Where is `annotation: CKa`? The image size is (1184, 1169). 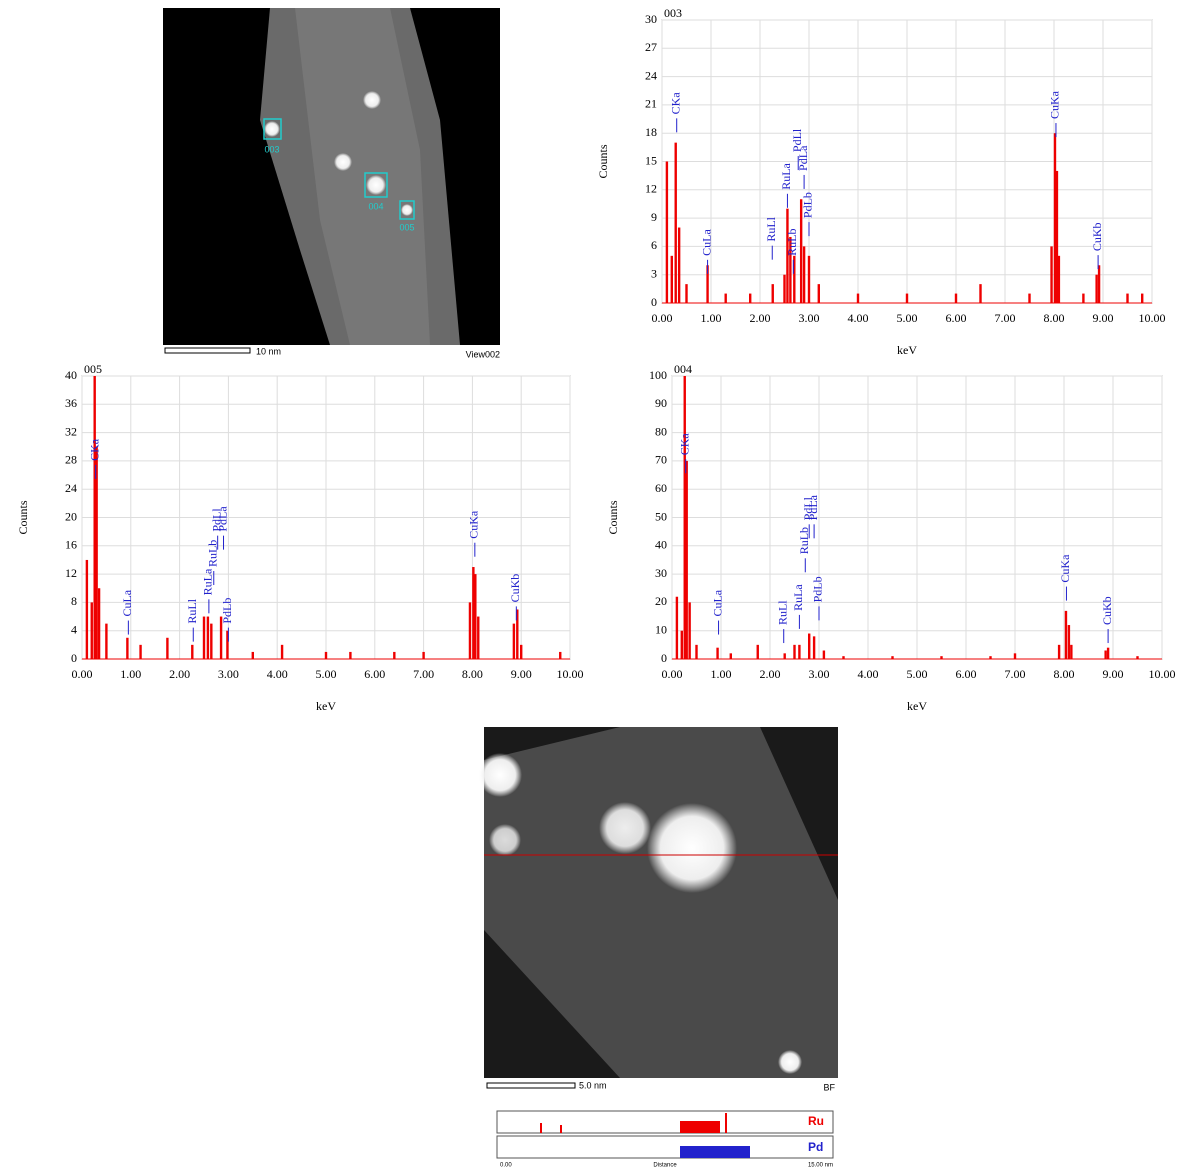 annotation: CKa is located at coordinates (675, 103).